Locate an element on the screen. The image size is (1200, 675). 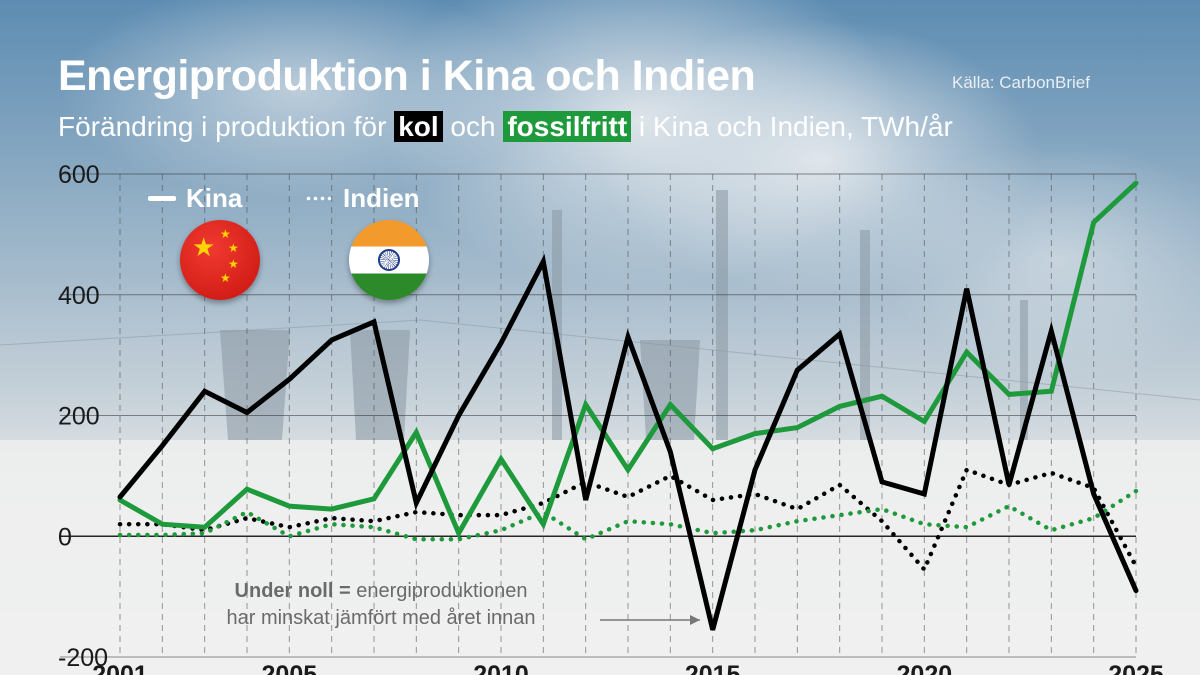
china-flag-icon: ★ ★ ★ ★ ★ is located at coordinates (220, 260).